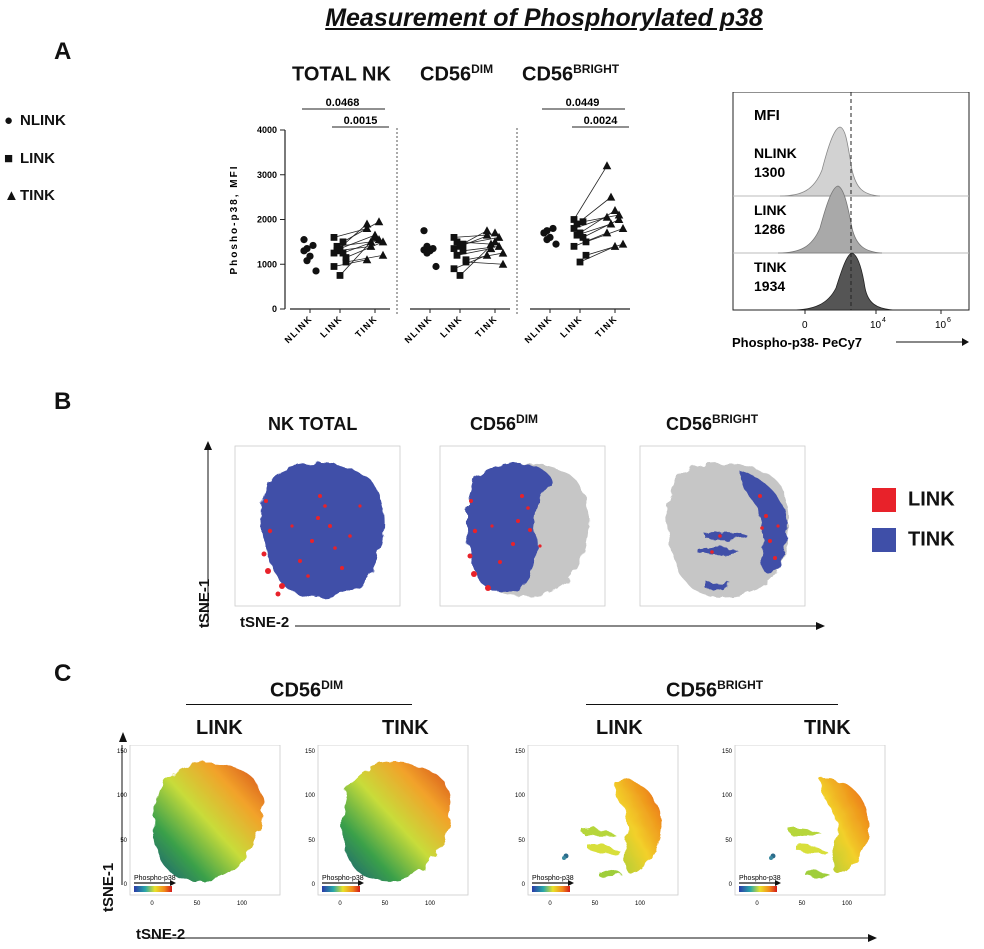  I want to click on legend-label: LINK, so click(37, 158).